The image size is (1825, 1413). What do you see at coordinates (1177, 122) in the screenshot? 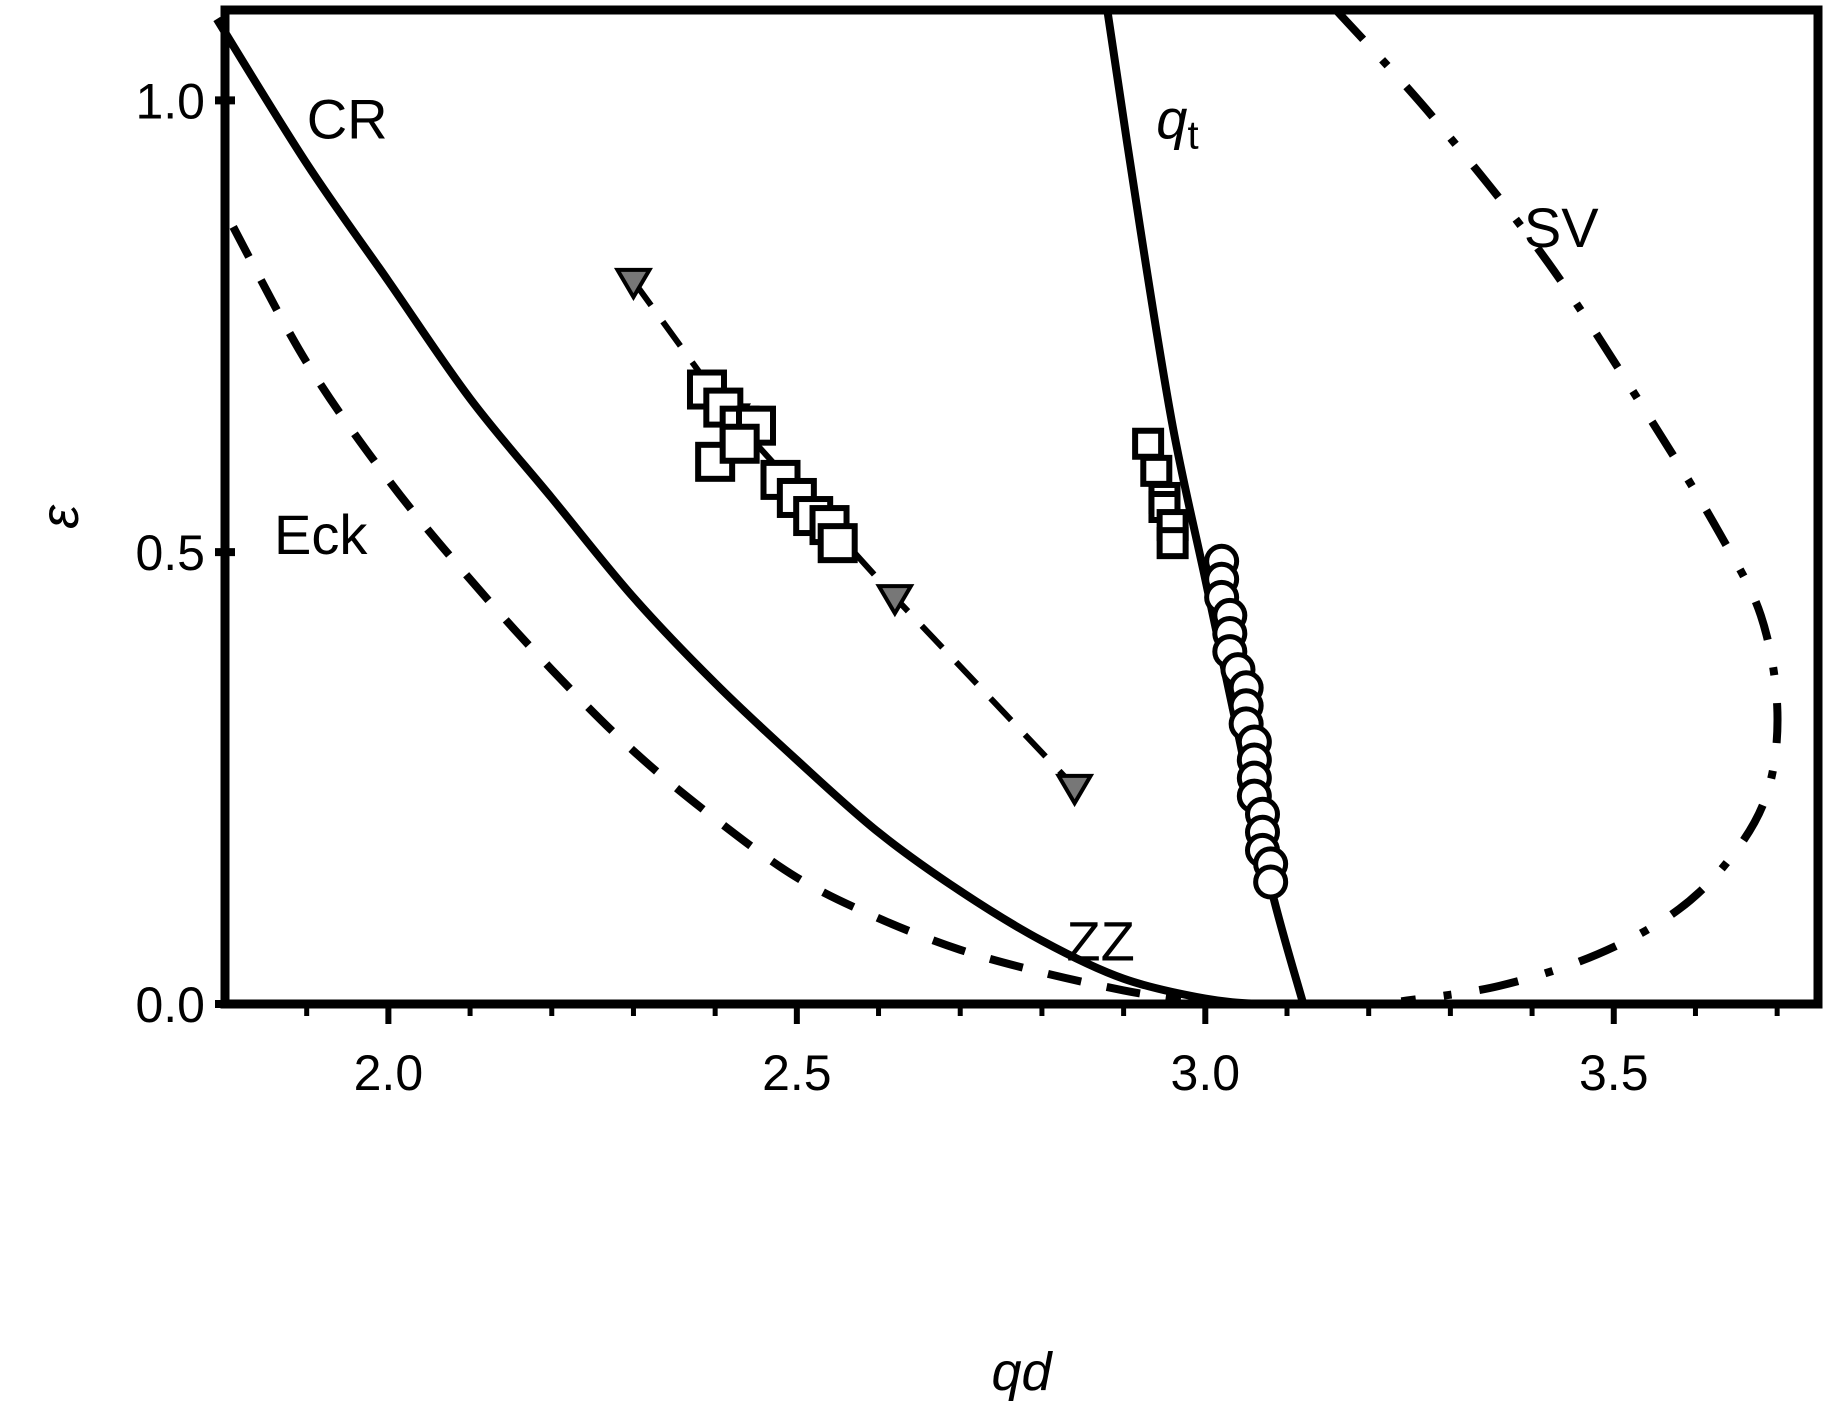
I see `curve-label-4: qt` at bounding box center [1177, 122].